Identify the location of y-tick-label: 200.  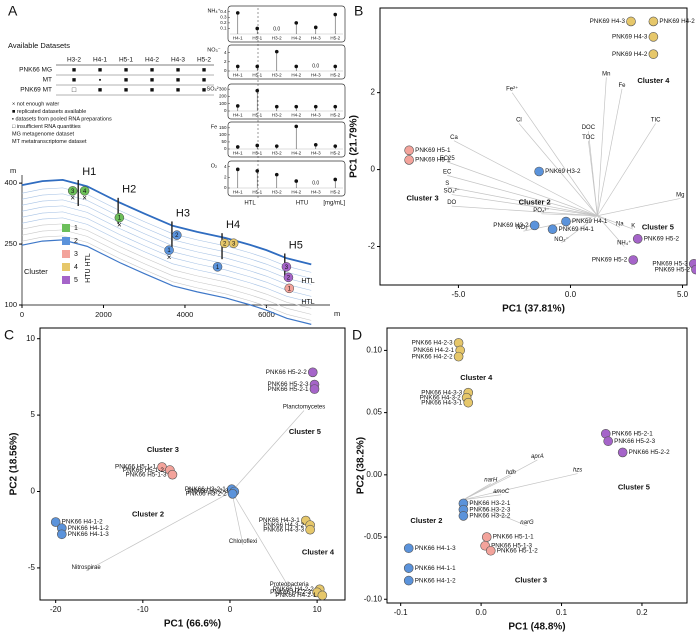
(223, 96).